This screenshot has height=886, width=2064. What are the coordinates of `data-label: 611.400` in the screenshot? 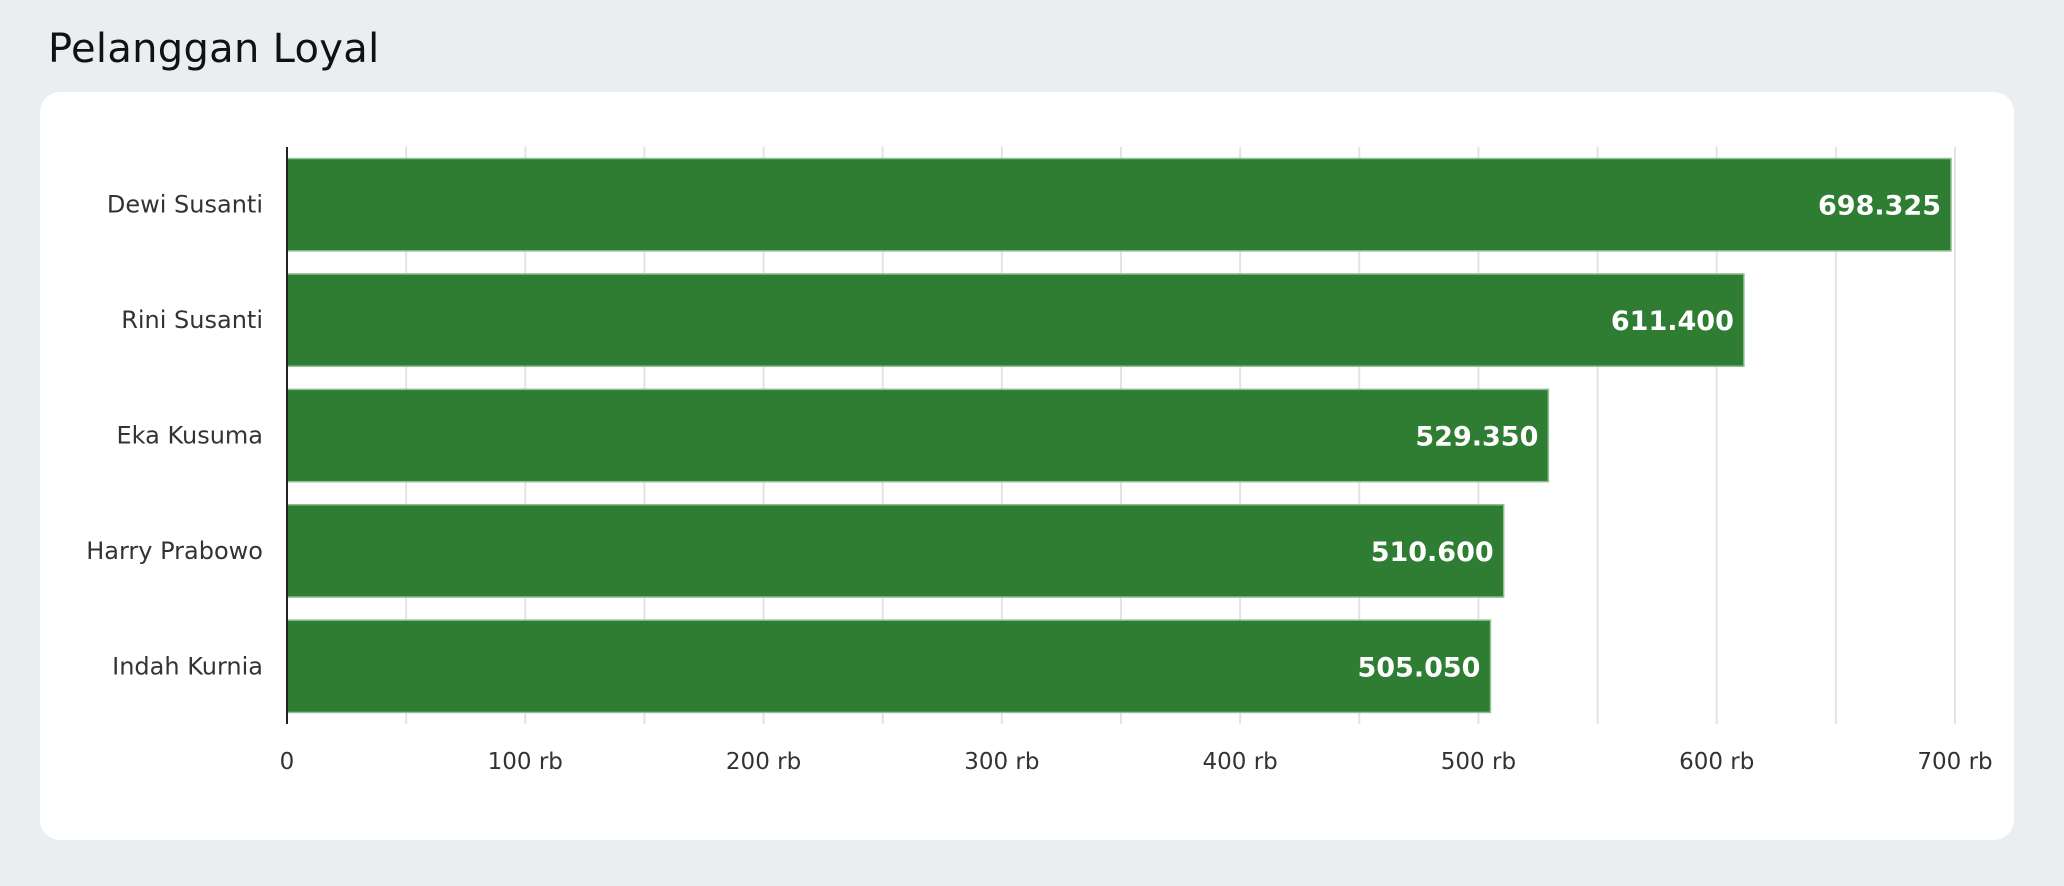 It's located at (1672, 321).